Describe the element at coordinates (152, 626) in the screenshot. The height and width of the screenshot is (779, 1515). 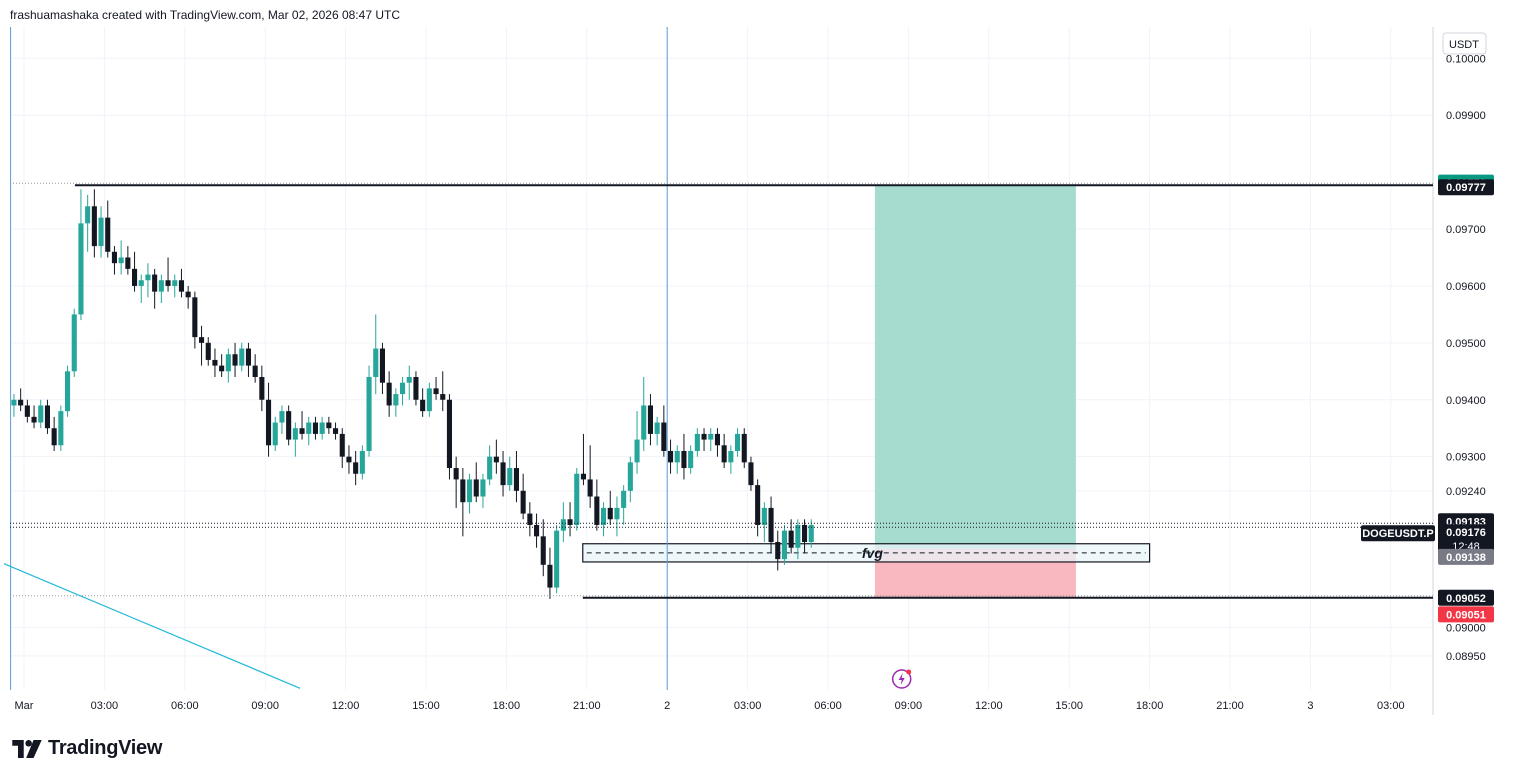
I see `trendline` at that location.